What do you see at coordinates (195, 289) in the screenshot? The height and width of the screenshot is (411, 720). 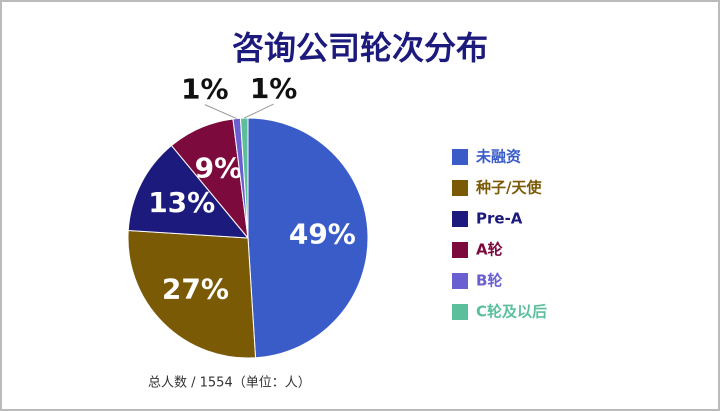 I see `value-label: 27%` at bounding box center [195, 289].